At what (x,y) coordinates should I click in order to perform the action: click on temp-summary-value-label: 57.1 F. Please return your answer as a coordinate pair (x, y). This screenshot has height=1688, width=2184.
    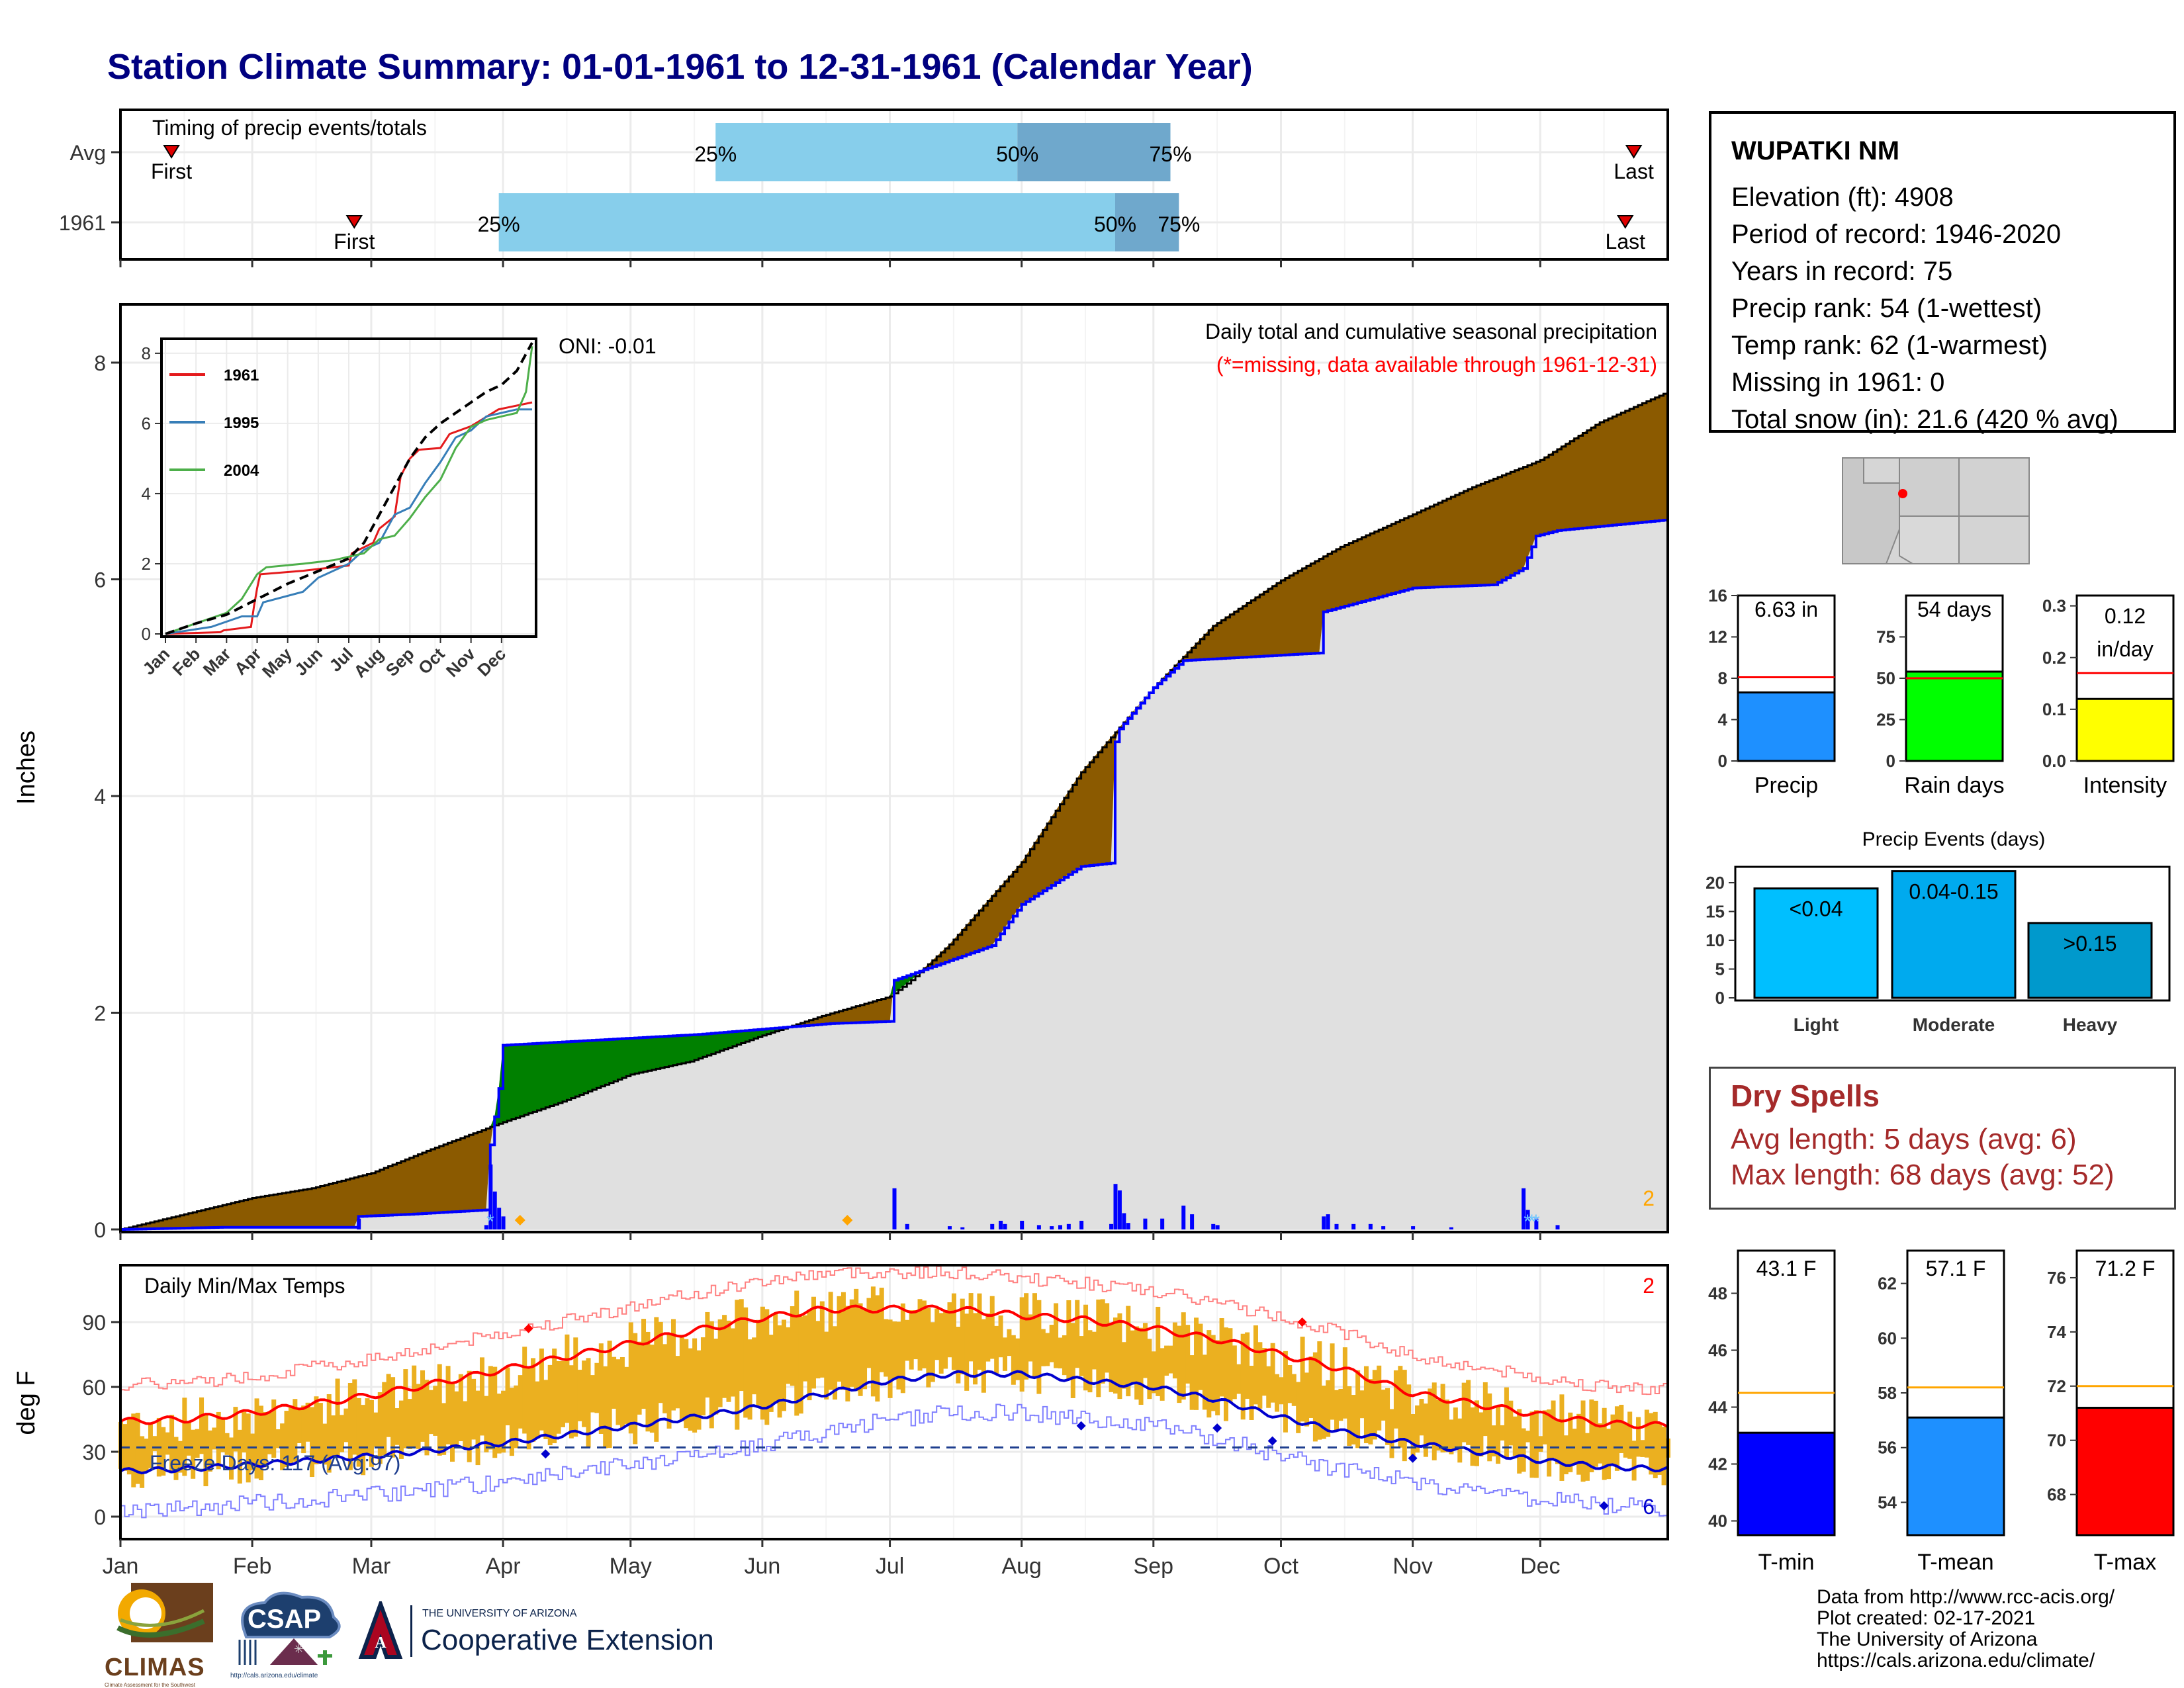
    Looking at the image, I should click on (1956, 1268).